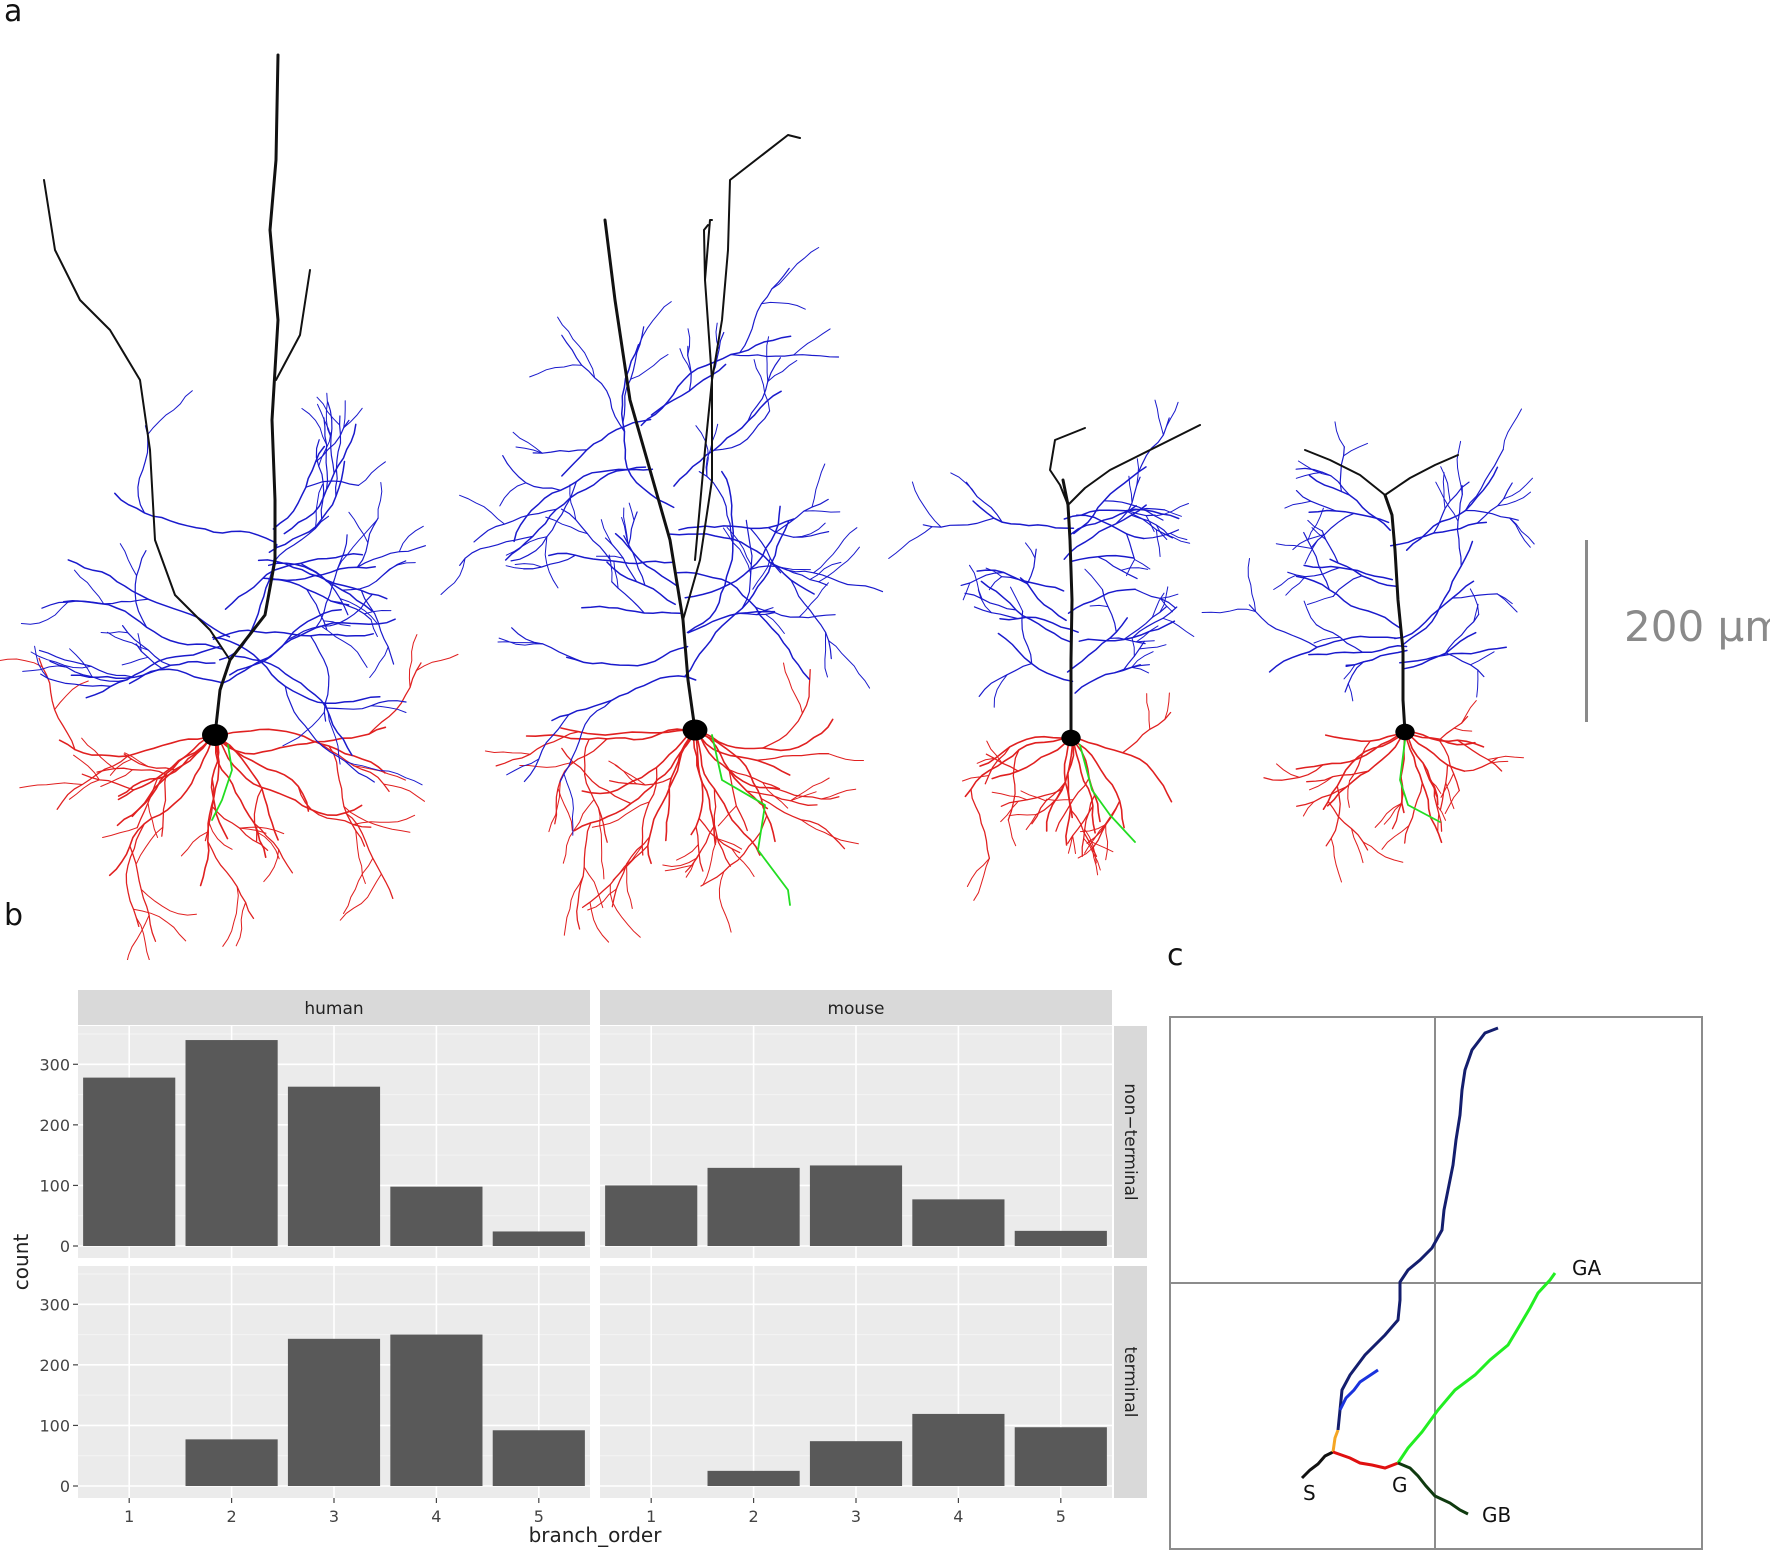 This screenshot has width=1770, height=1553. I want to click on neuron-1-oblique, so click(223, 588).